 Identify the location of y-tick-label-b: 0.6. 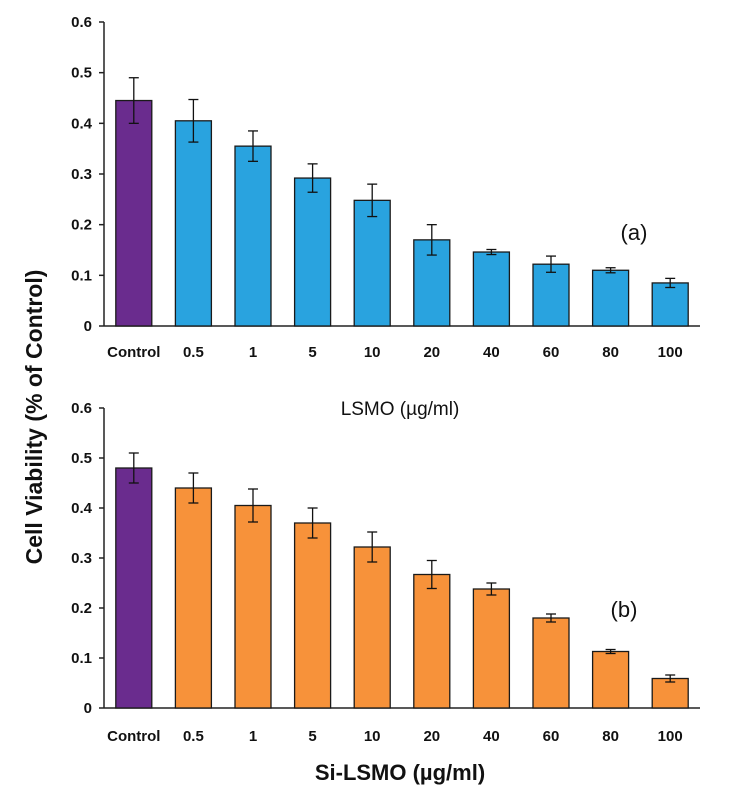
(81, 408).